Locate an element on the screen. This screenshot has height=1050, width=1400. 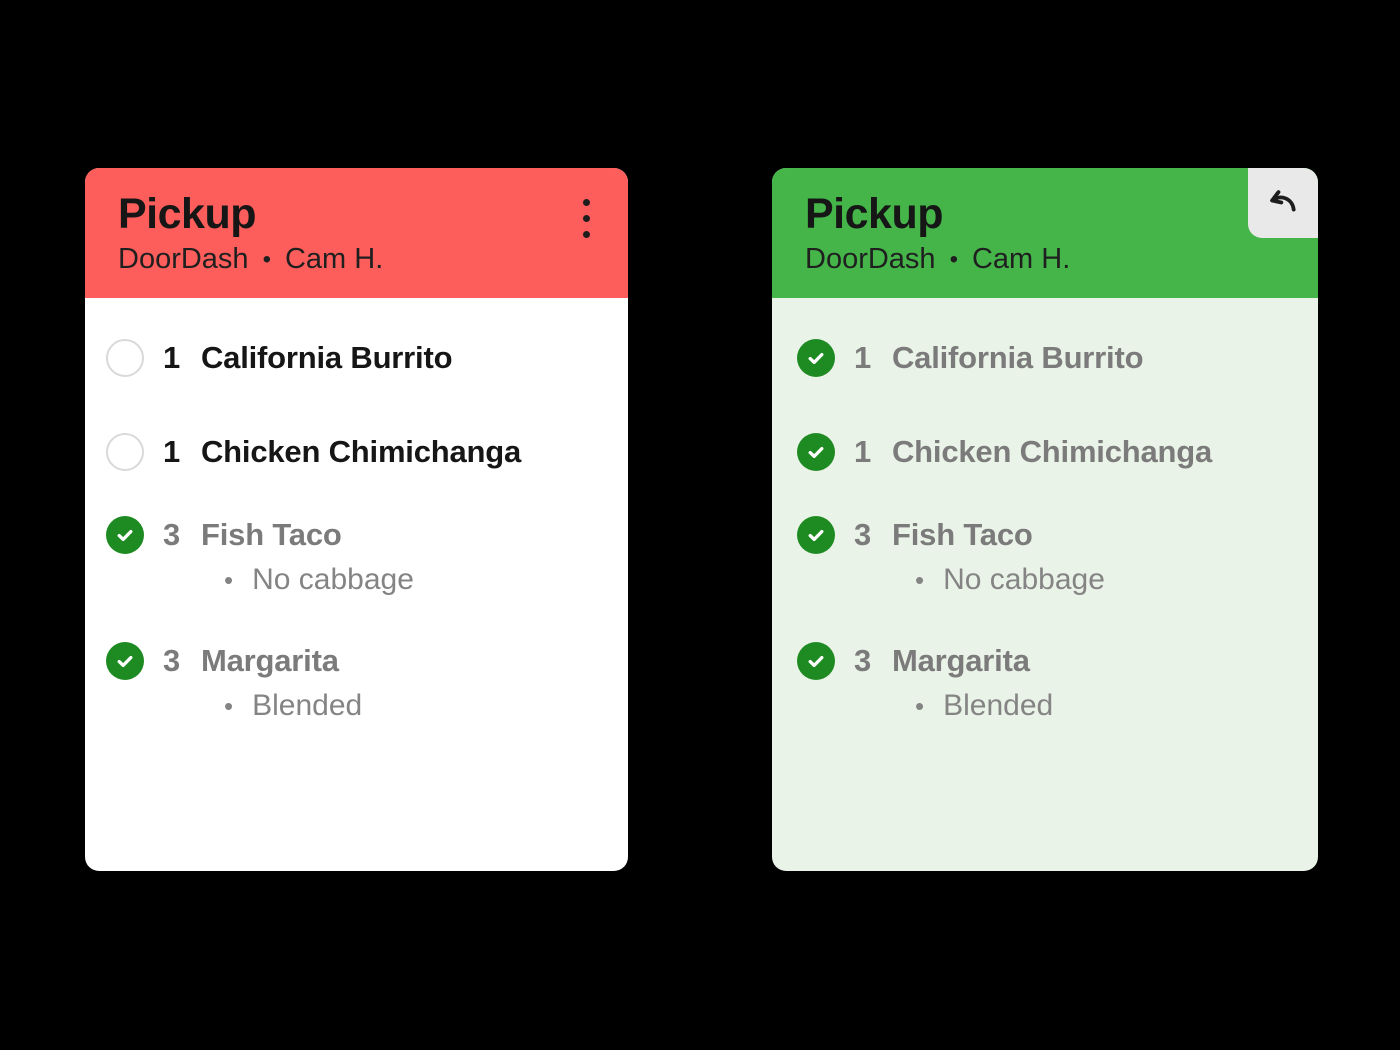
undo-icon is located at coordinates (1283, 201).